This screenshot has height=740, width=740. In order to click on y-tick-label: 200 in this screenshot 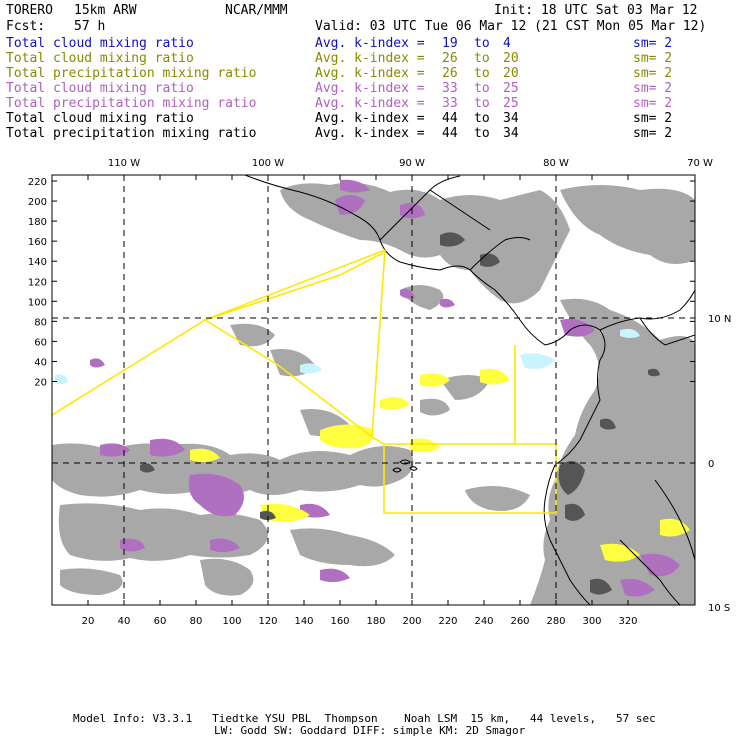, I will do `click(37, 202)`.